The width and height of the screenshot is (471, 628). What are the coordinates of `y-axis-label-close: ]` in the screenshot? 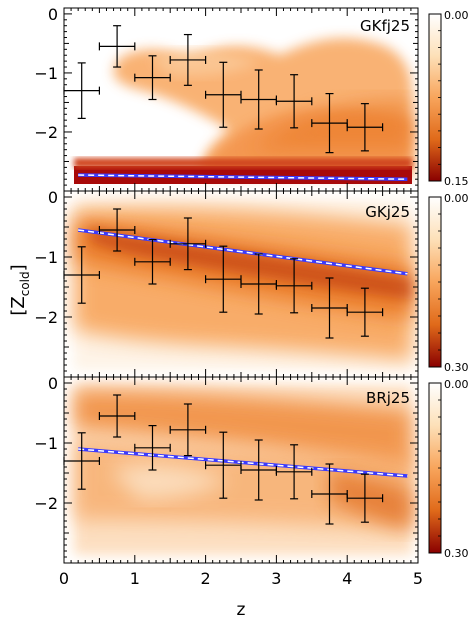 It's located at (18, 267).